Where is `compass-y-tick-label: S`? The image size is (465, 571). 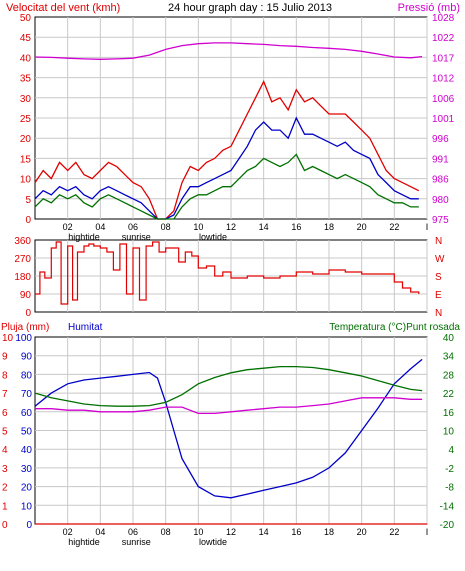 compass-y-tick-label: S is located at coordinates (438, 277).